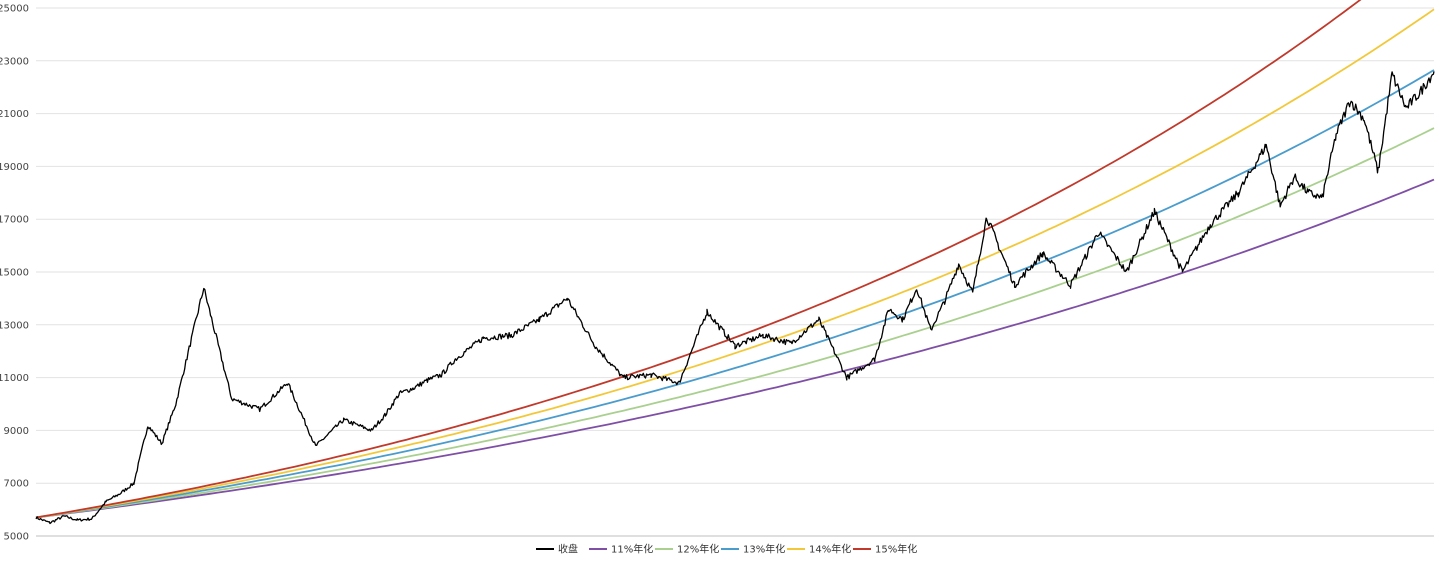 The image size is (1440, 564). I want to click on y-tick-label-7000: 7000, so click(16, 484).